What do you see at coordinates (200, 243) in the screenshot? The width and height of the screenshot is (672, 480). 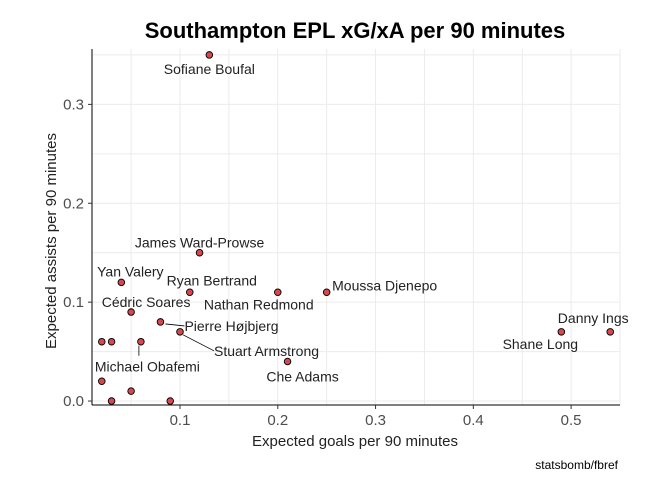 I see `point-label: James Ward-Prowse` at bounding box center [200, 243].